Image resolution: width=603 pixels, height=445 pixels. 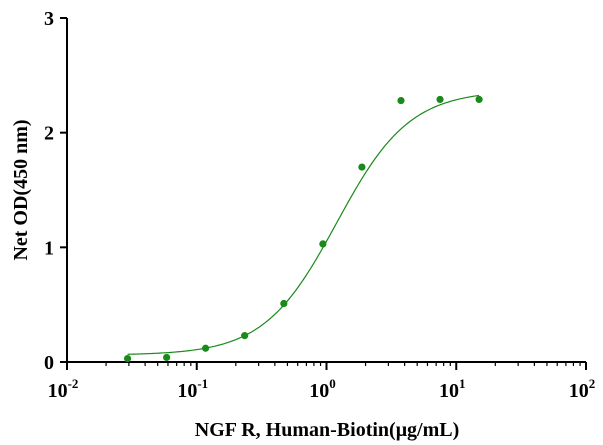 I want to click on x-tick-label: 10⁻², so click(x=63, y=389).